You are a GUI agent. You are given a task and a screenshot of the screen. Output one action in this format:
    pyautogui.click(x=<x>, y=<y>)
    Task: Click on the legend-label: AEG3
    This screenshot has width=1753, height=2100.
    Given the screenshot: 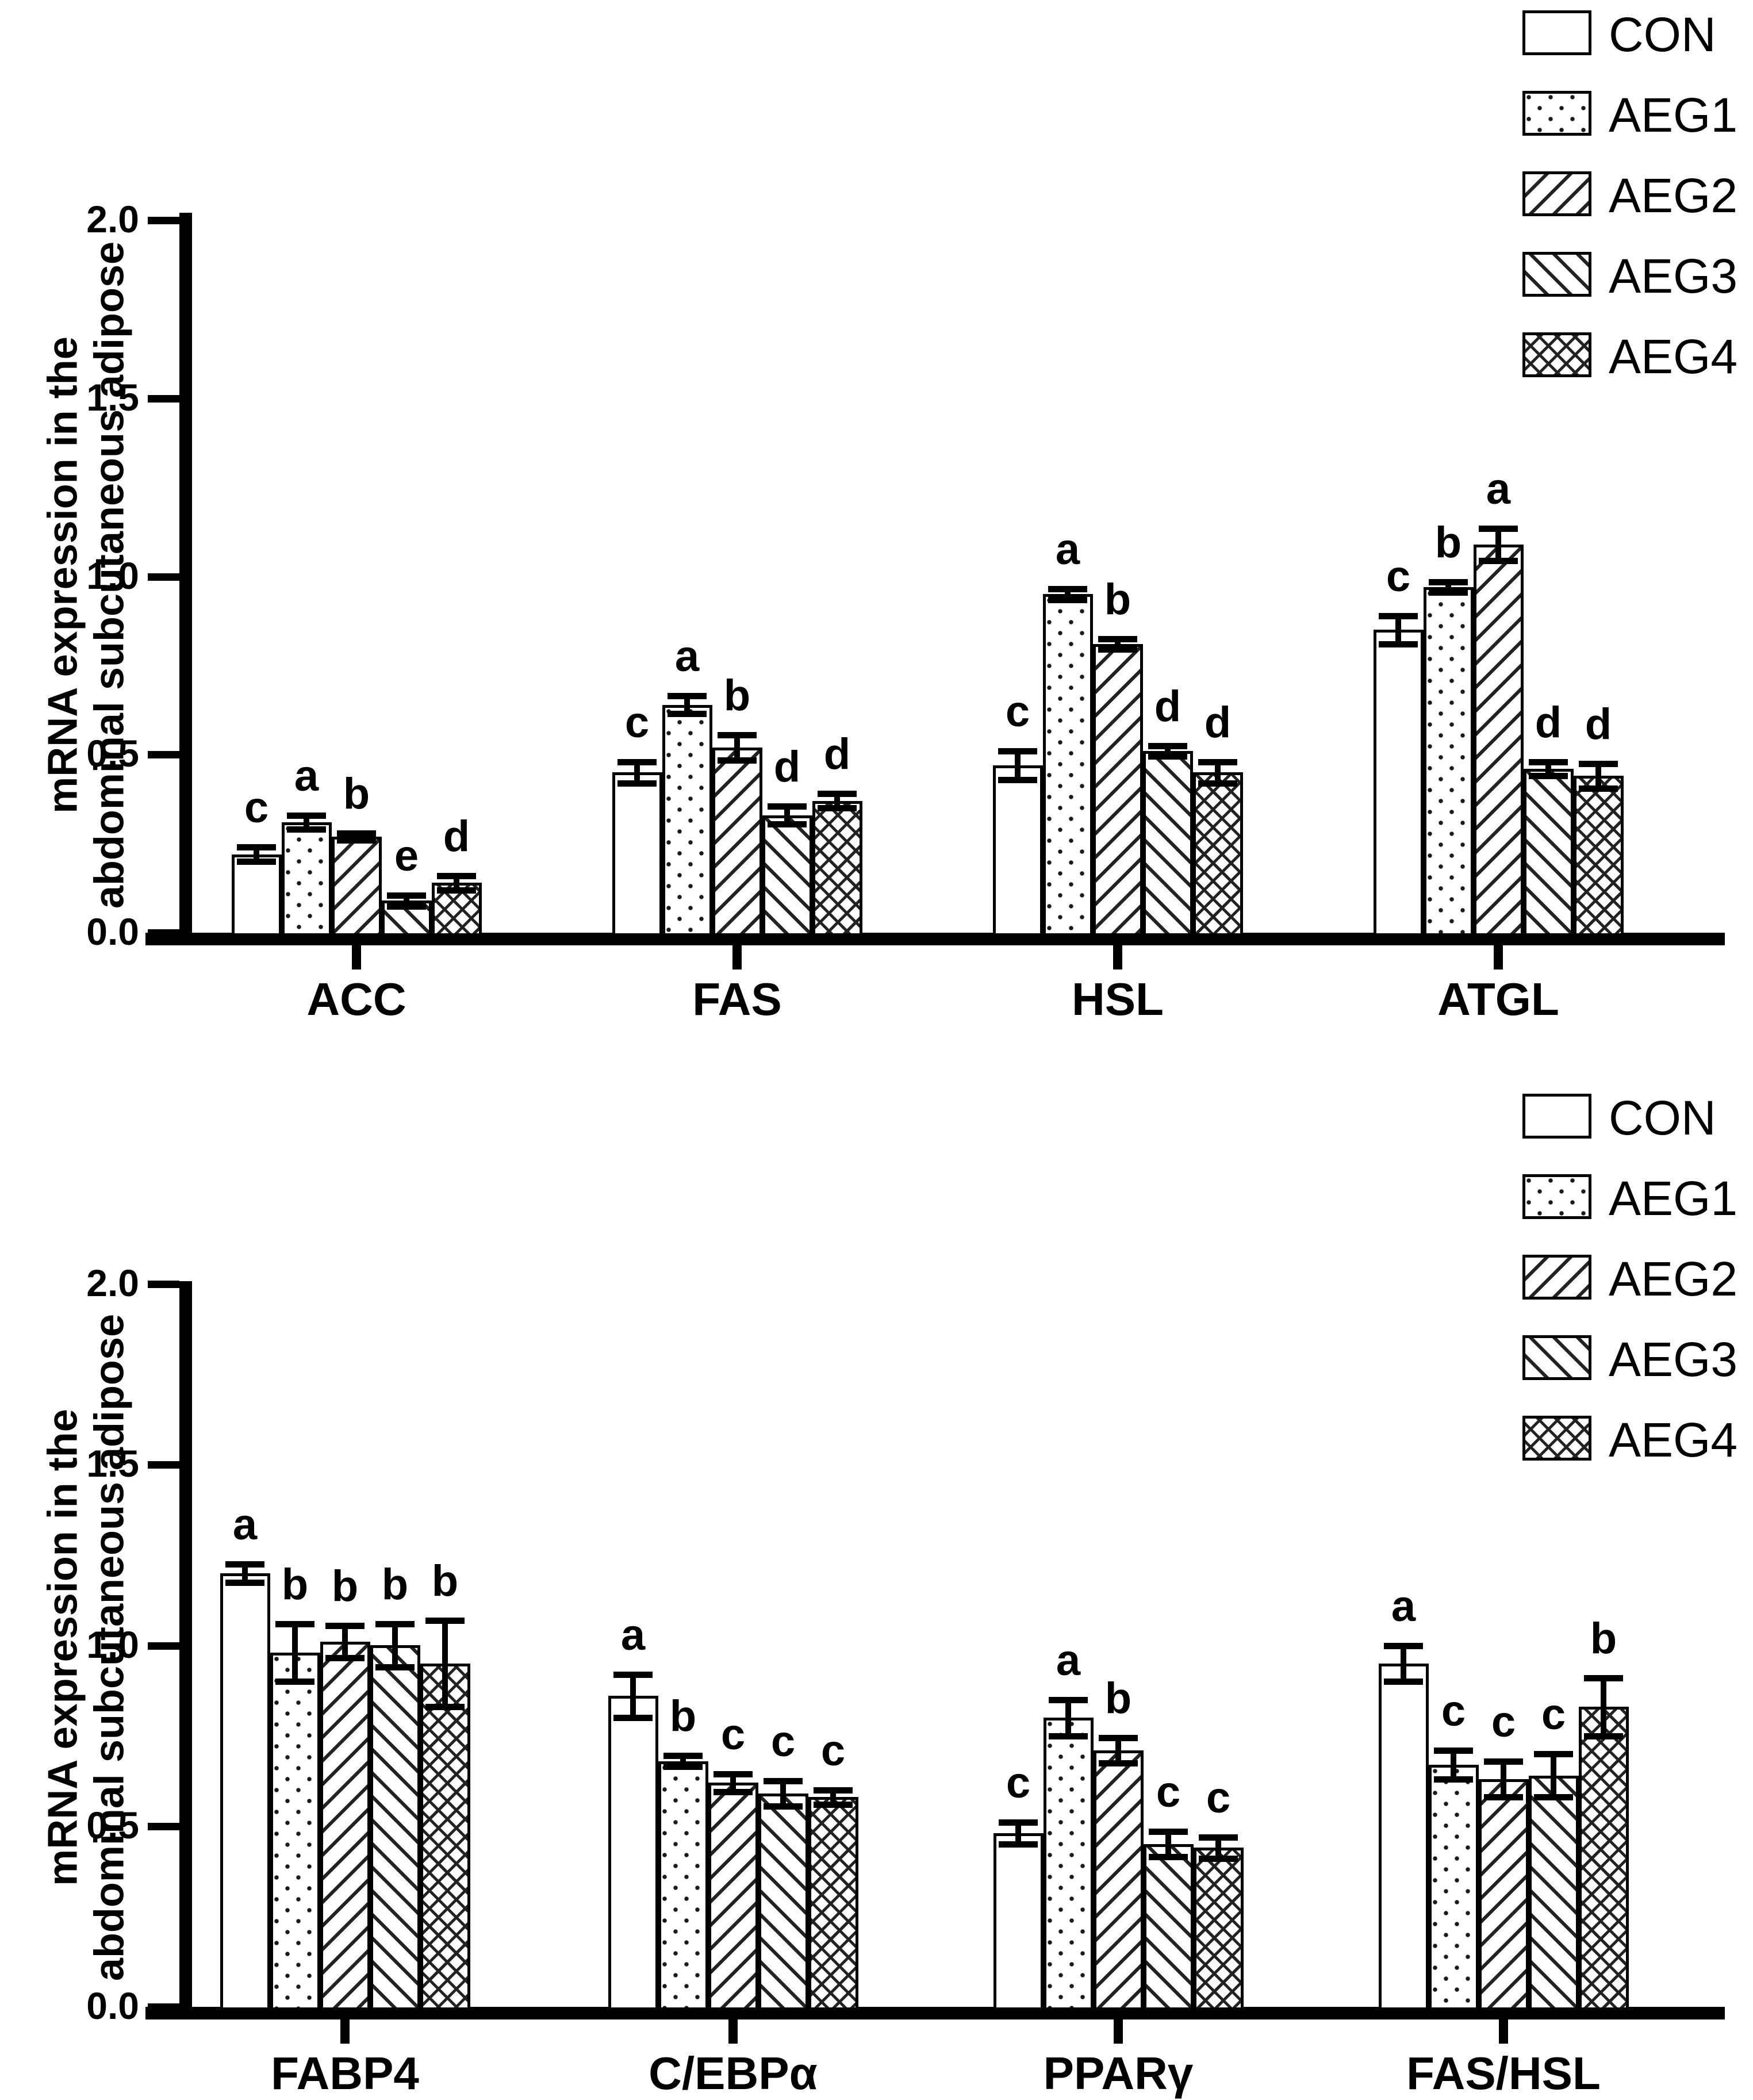 What is the action you would take?
    pyautogui.click(x=1673, y=276)
    